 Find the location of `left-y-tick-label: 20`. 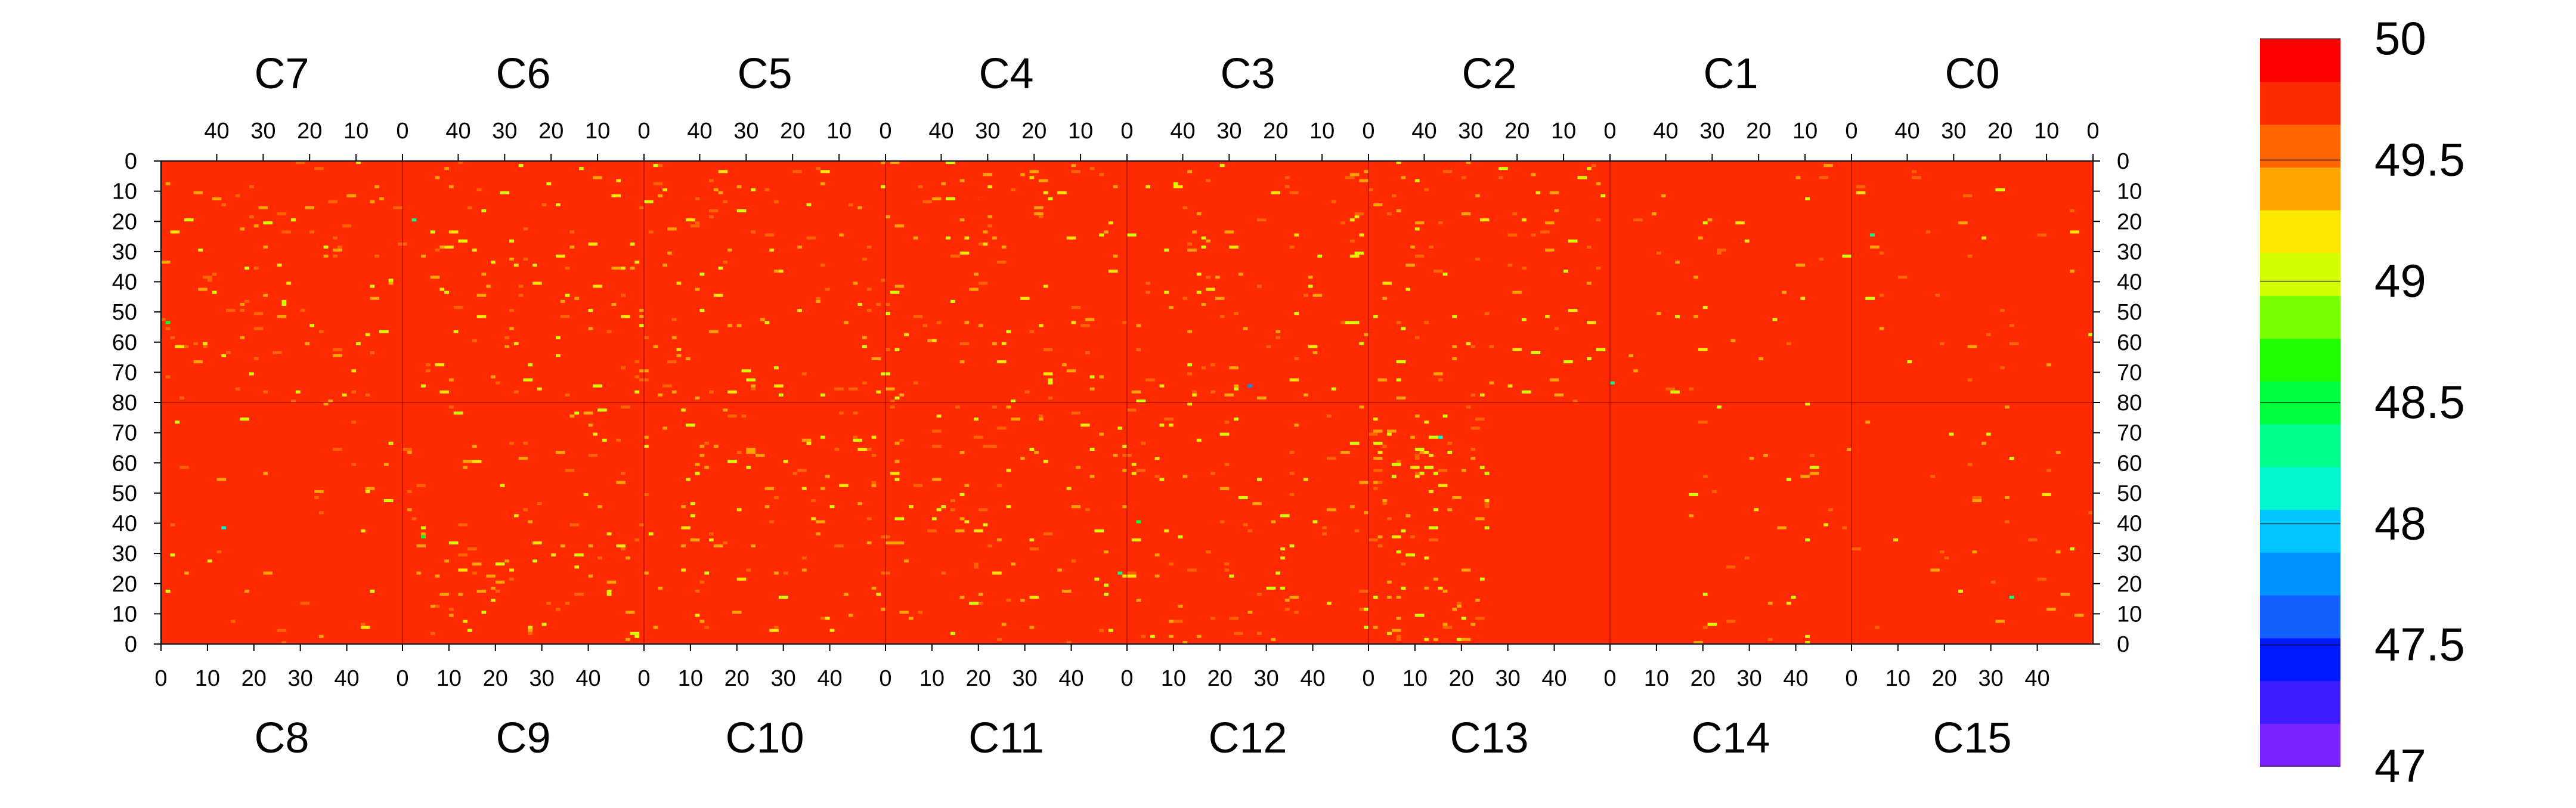

left-y-tick-label: 20 is located at coordinates (124, 222).